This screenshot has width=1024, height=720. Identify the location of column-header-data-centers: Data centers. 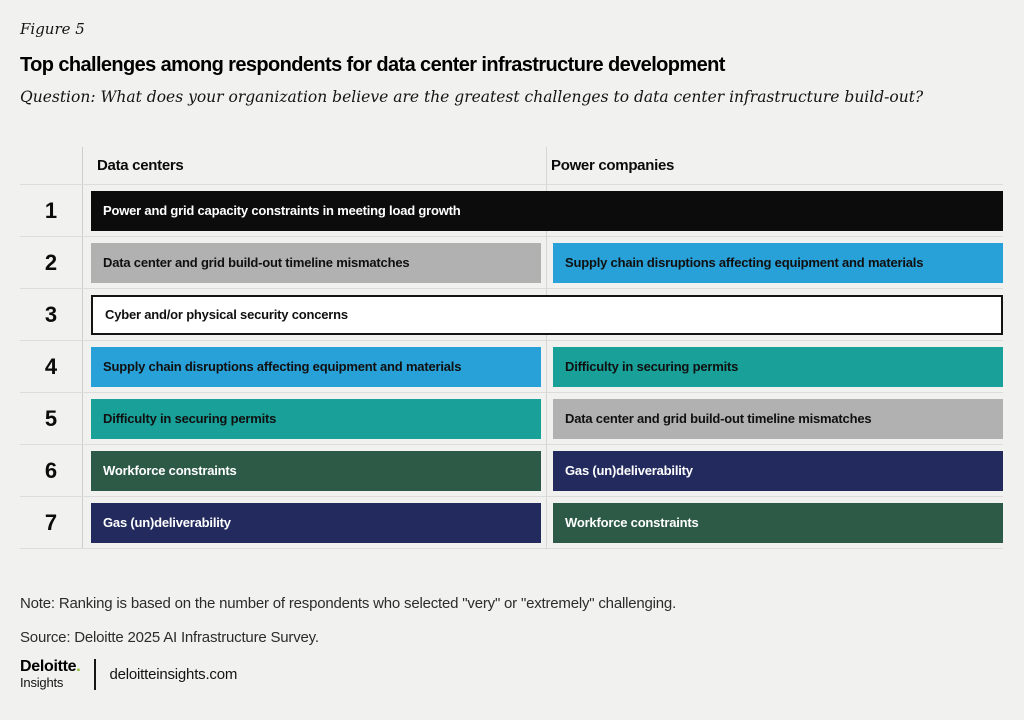
(140, 165).